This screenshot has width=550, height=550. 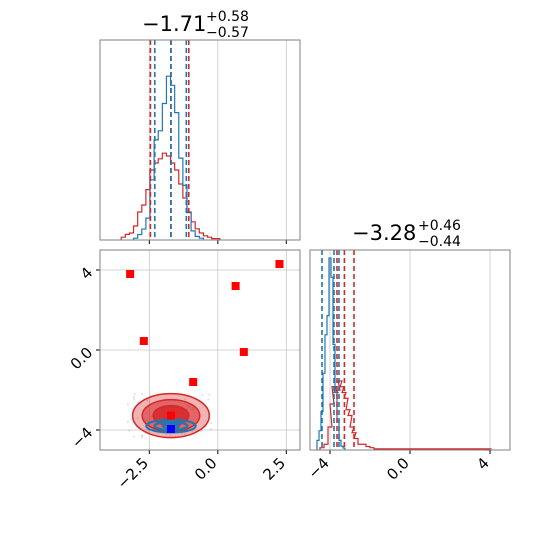 What do you see at coordinates (410, 350) in the screenshot?
I see `hist-y-frame` at bounding box center [410, 350].